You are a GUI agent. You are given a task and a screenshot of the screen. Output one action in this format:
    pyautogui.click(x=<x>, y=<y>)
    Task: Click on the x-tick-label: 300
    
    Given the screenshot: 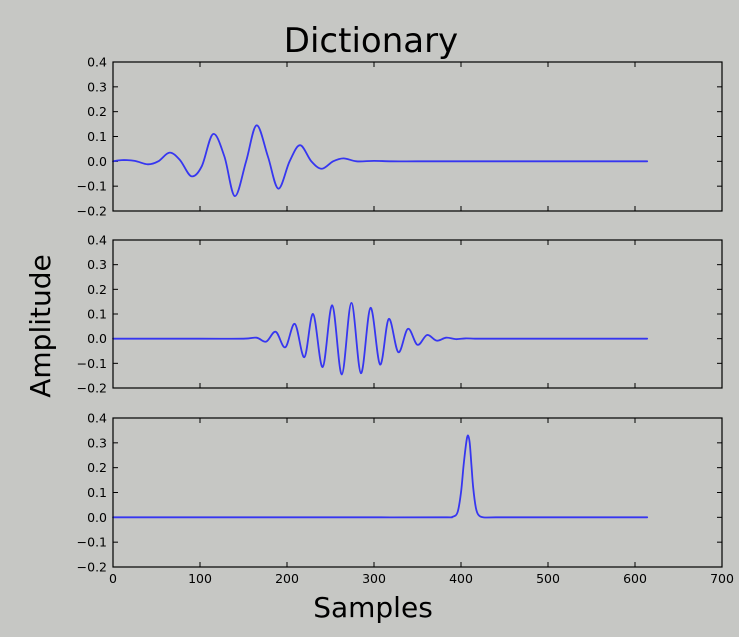 What is the action you would take?
    pyautogui.click(x=374, y=578)
    